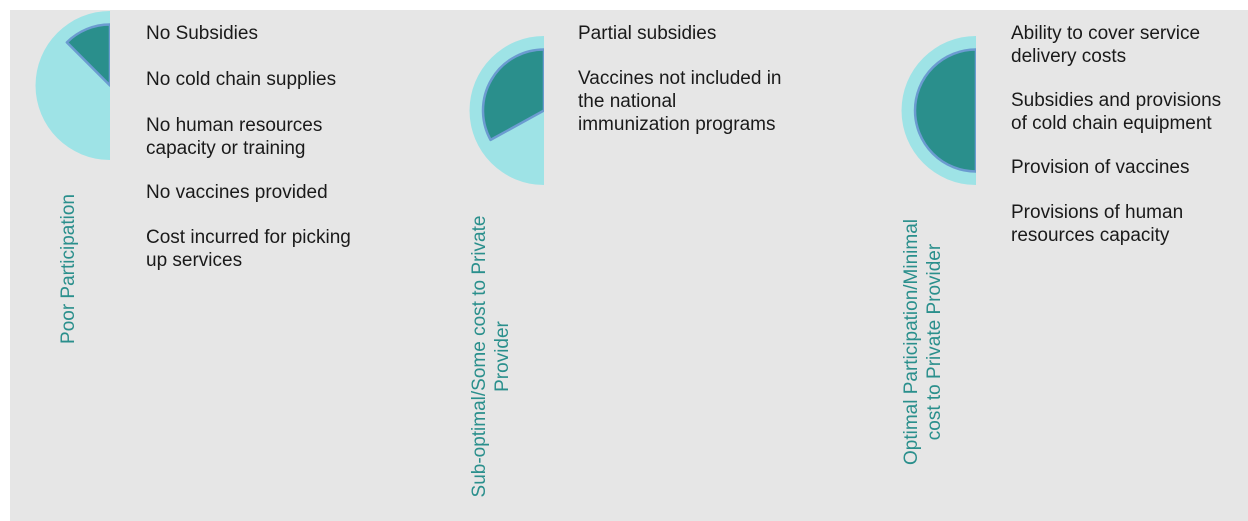 Image resolution: width=1248 pixels, height=521 pixels. Describe the element at coordinates (234, 137) in the screenshot. I see `stage-1-item: No human resources capacity or training` at that location.